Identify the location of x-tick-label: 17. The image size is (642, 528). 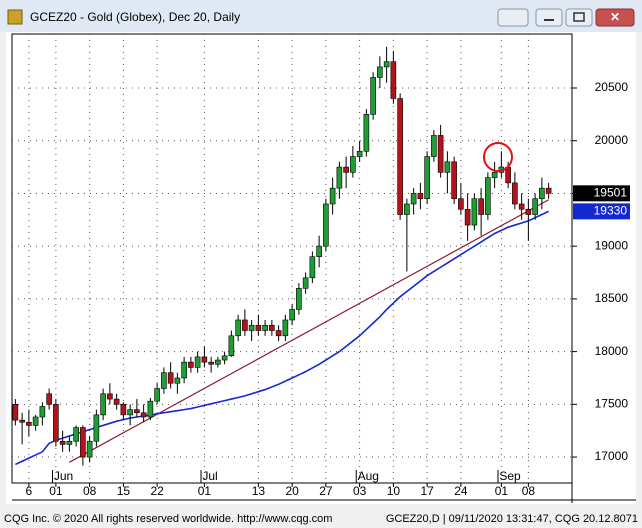
(427, 491).